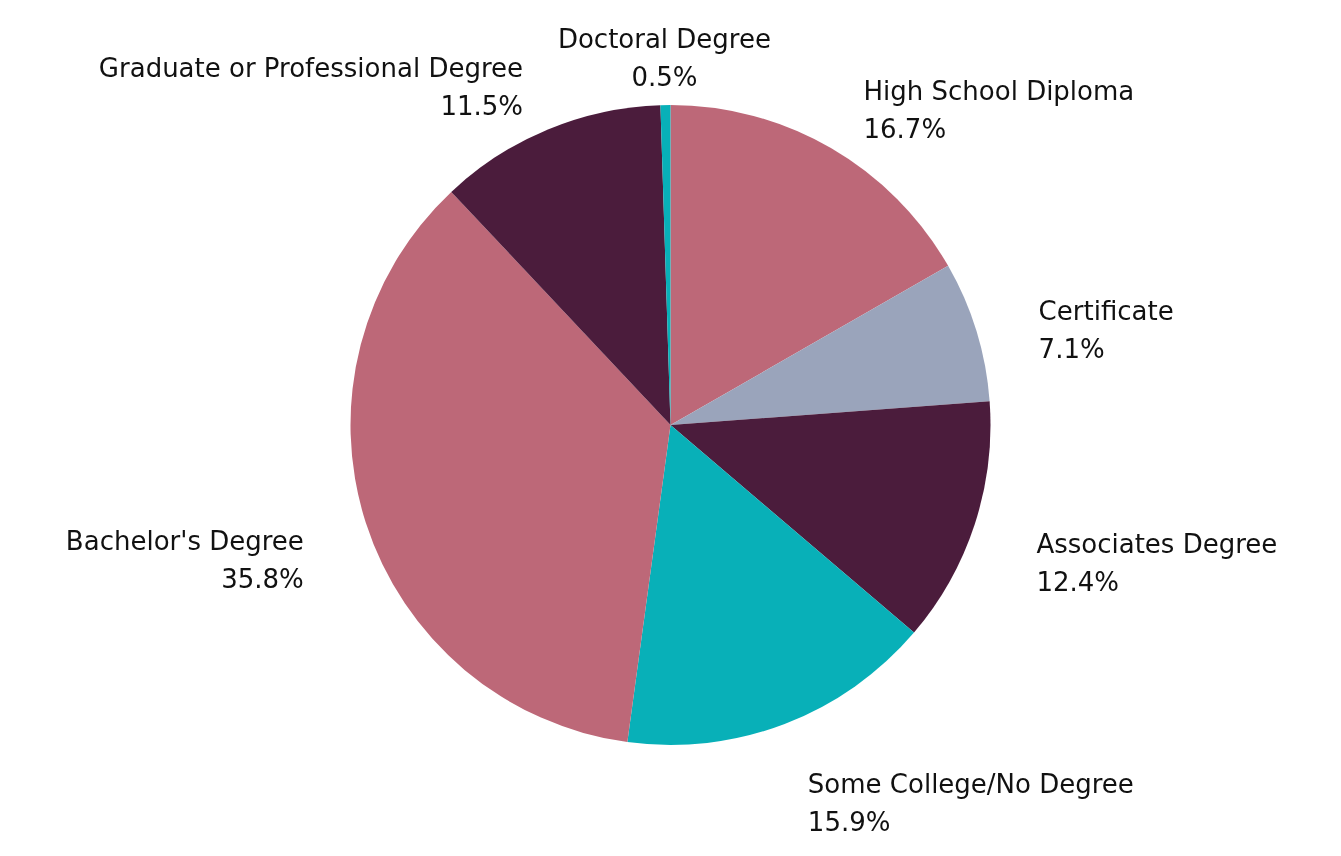 This screenshot has height=856, width=1341. Describe the element at coordinates (664, 77) in the screenshot. I see `data-label: 0.5%` at that location.